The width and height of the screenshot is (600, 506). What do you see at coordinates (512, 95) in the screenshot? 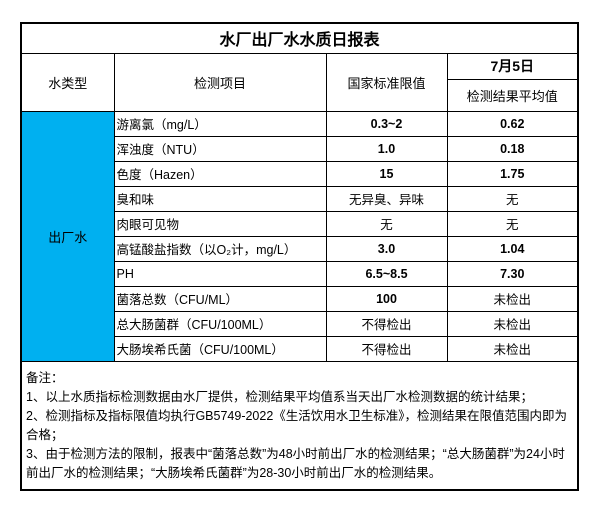
I see `col-header-result-average: 检测结果平均值` at bounding box center [512, 95].